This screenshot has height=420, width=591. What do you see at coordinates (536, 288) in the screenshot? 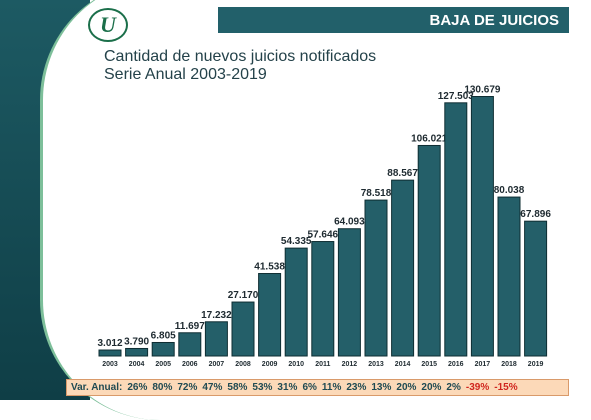
I see `bar-2019` at bounding box center [536, 288].